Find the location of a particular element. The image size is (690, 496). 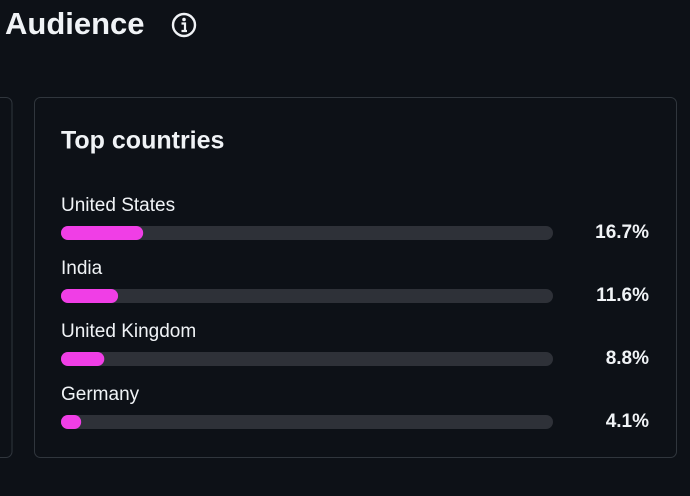

value-label: 8.8% is located at coordinates (627, 358).